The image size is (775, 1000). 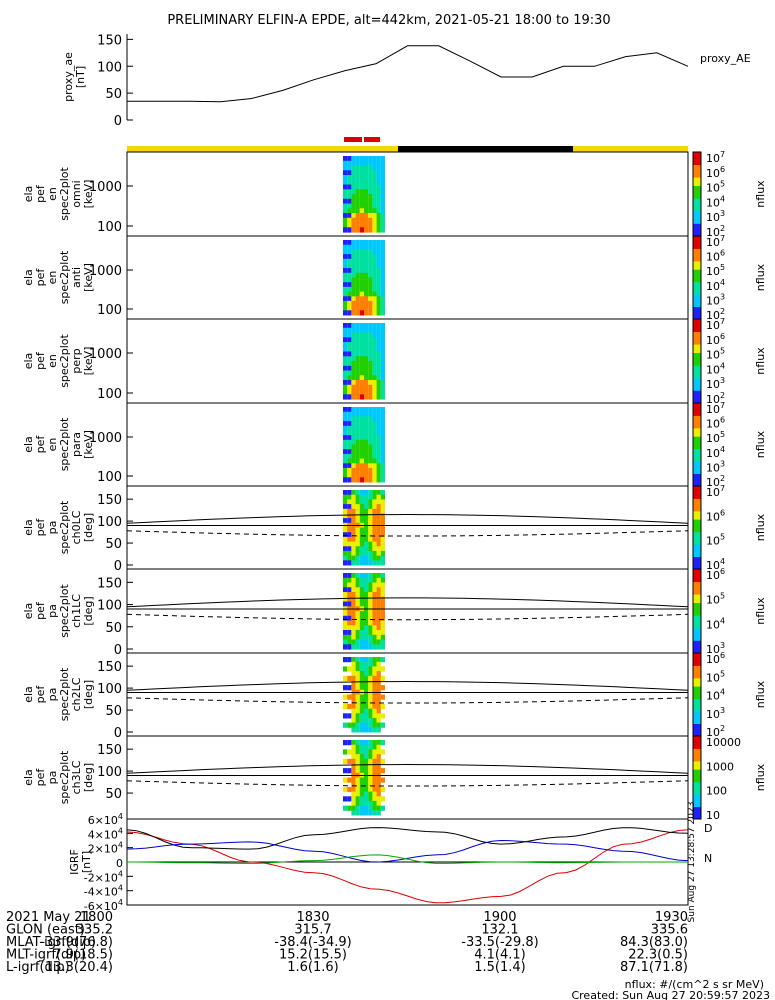 What do you see at coordinates (715, 574) in the screenshot?
I see `colorbar-tick: 10⁶` at bounding box center [715, 574].